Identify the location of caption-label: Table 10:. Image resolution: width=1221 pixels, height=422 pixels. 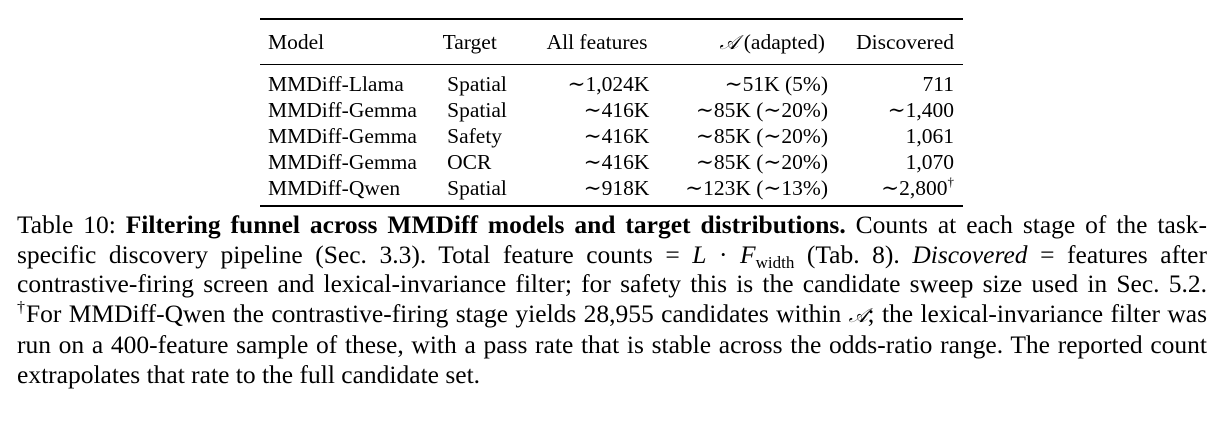
(71, 224).